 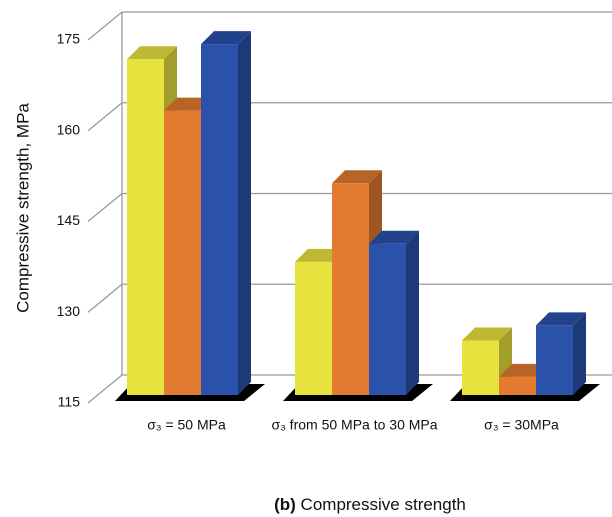 What do you see at coordinates (69, 220) in the screenshot?
I see `y-tick-label: 145` at bounding box center [69, 220].